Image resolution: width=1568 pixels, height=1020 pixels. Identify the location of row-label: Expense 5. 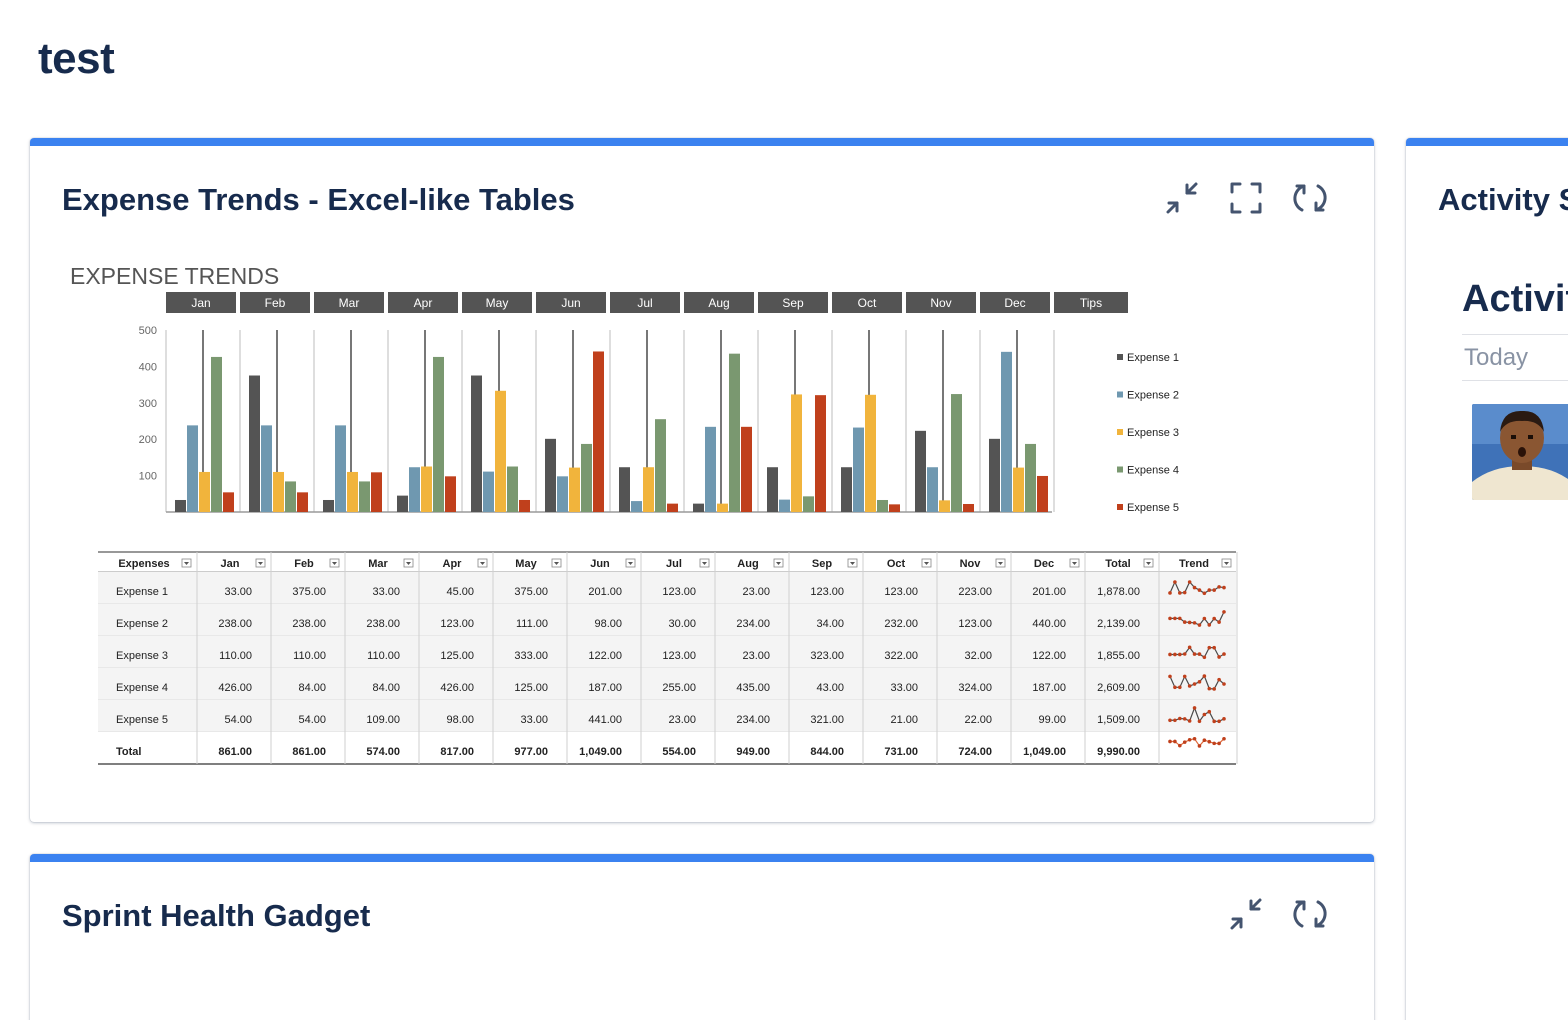
(142, 720).